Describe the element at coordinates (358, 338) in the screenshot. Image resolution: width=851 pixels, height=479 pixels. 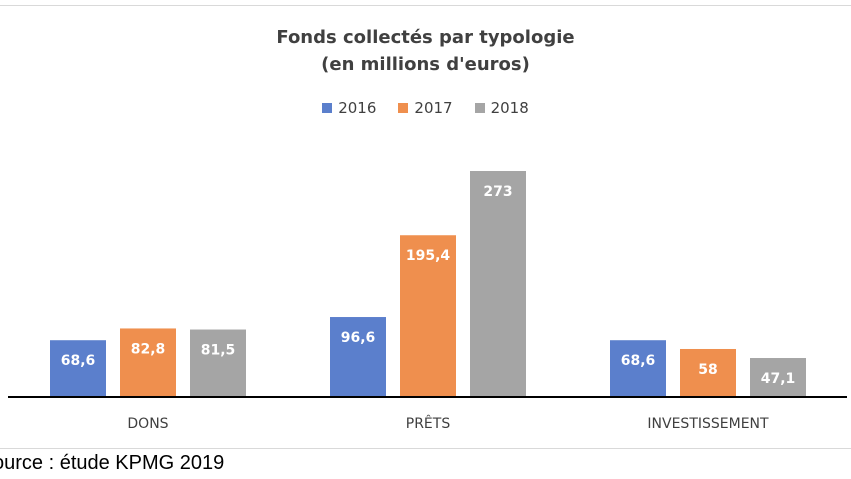
I see `data-label-prêts-2016: 96,6` at that location.